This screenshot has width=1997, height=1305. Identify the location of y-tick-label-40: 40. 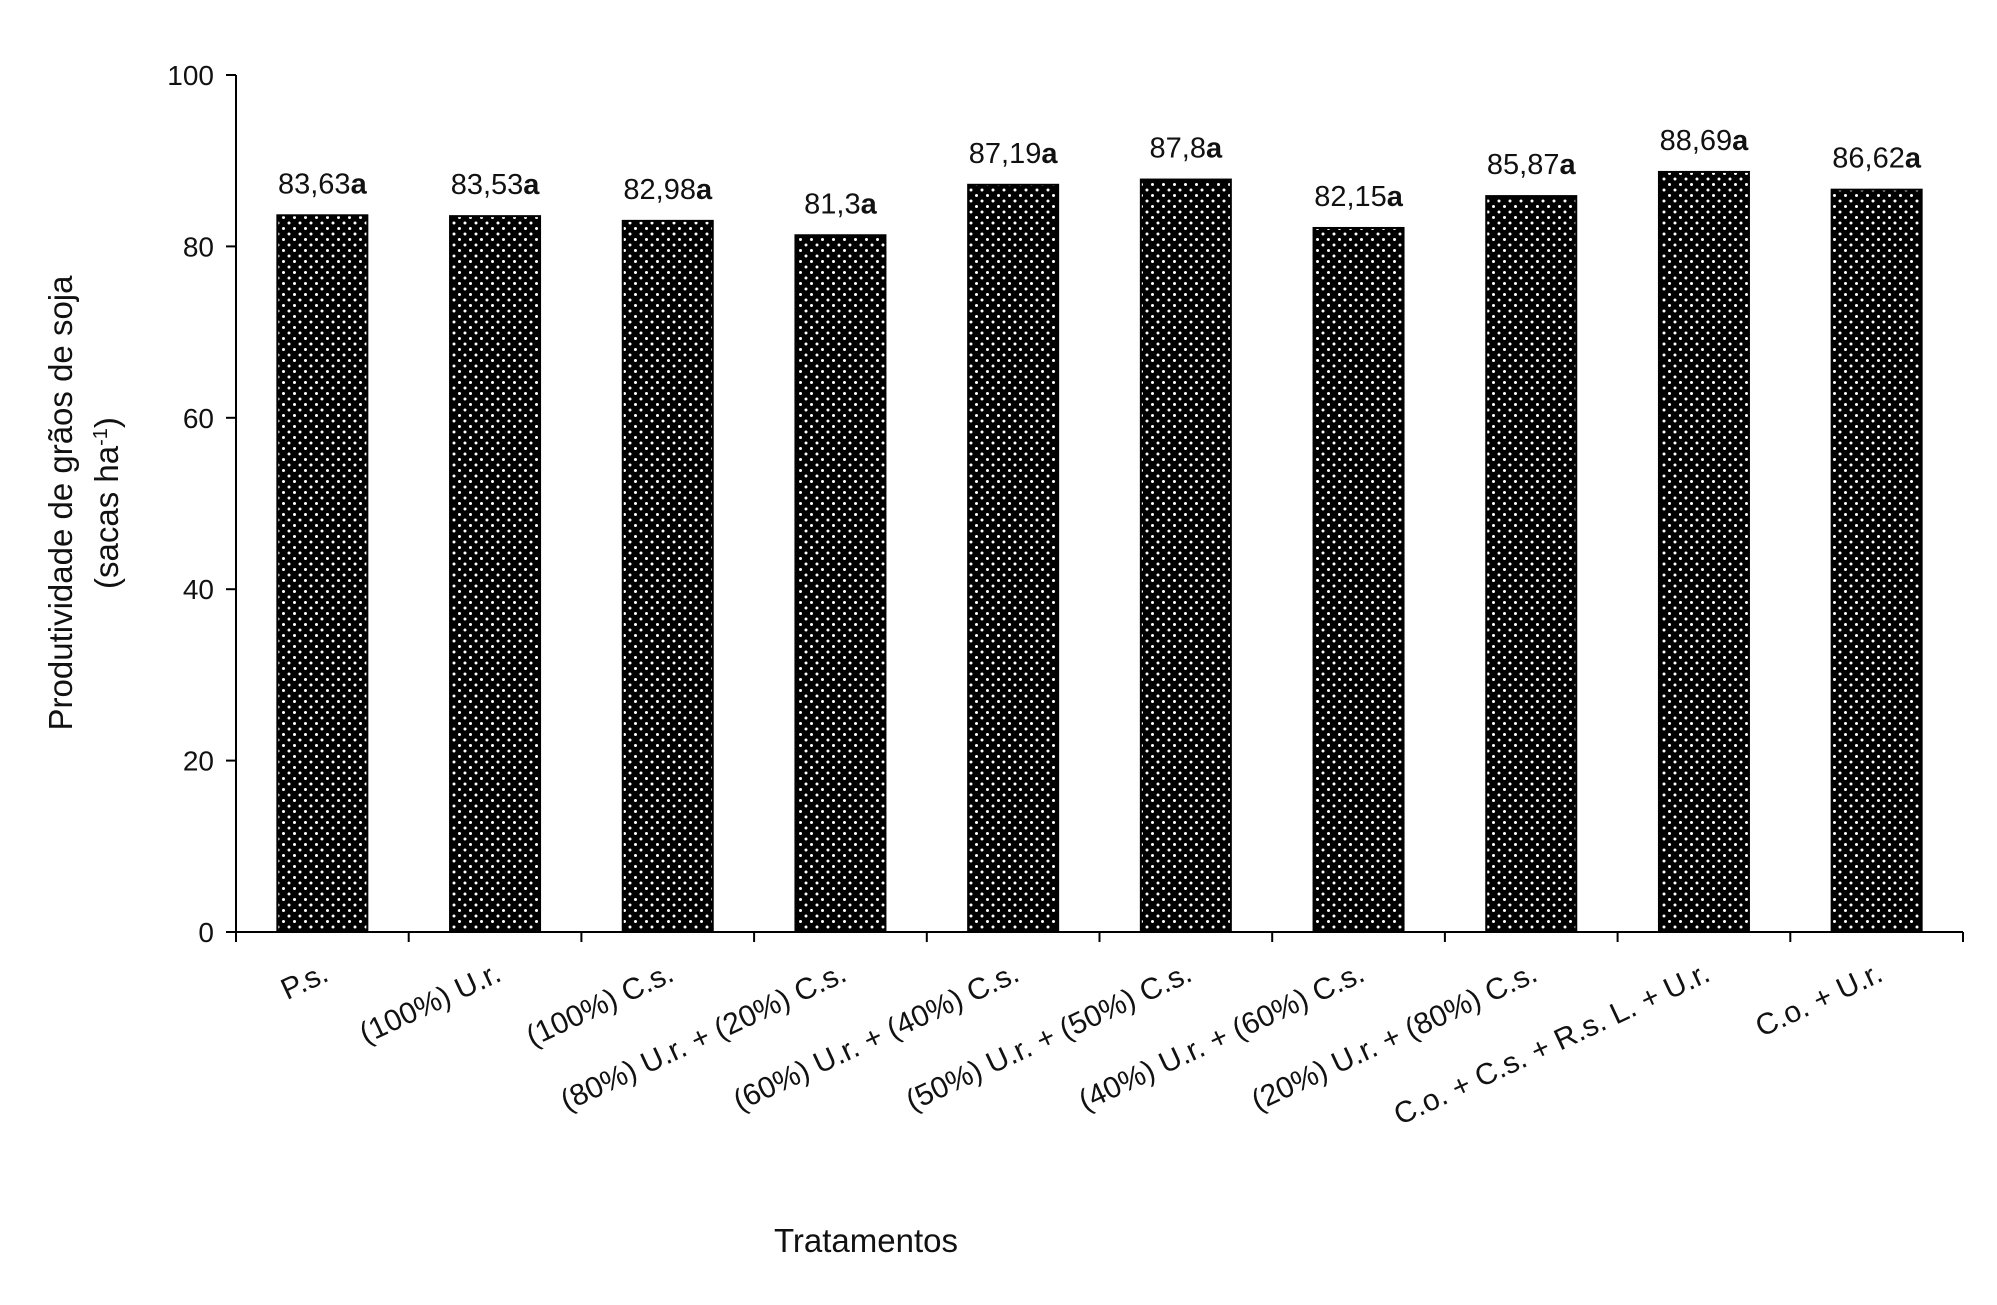
(198, 589).